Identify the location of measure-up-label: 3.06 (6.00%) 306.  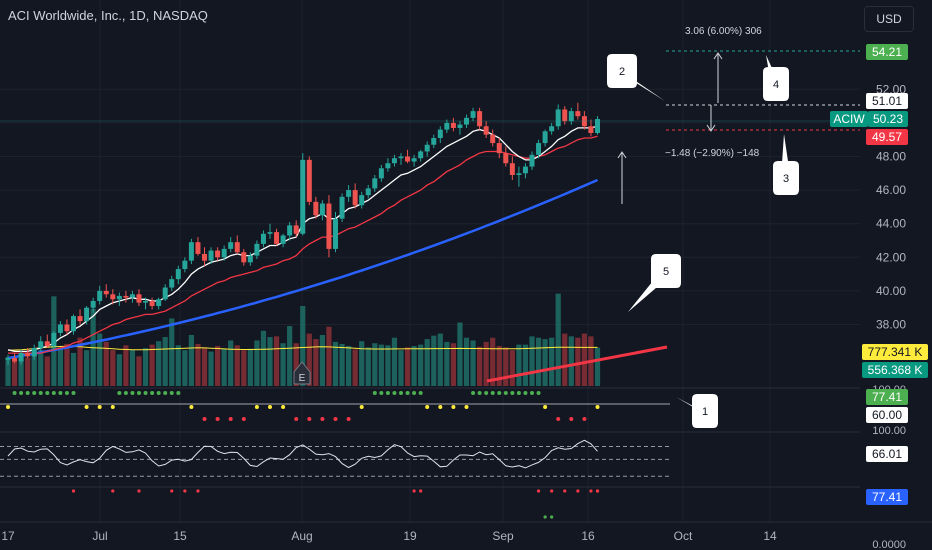
(723, 31).